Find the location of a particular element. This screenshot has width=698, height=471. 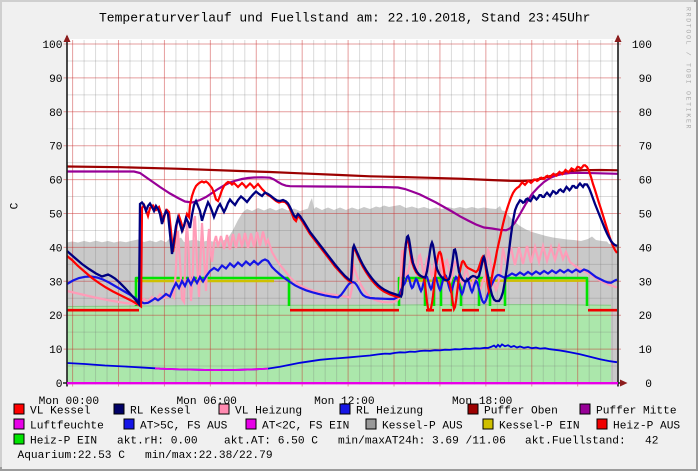

svg-text: AT<2C, FS EIN is located at coordinates (305, 427).